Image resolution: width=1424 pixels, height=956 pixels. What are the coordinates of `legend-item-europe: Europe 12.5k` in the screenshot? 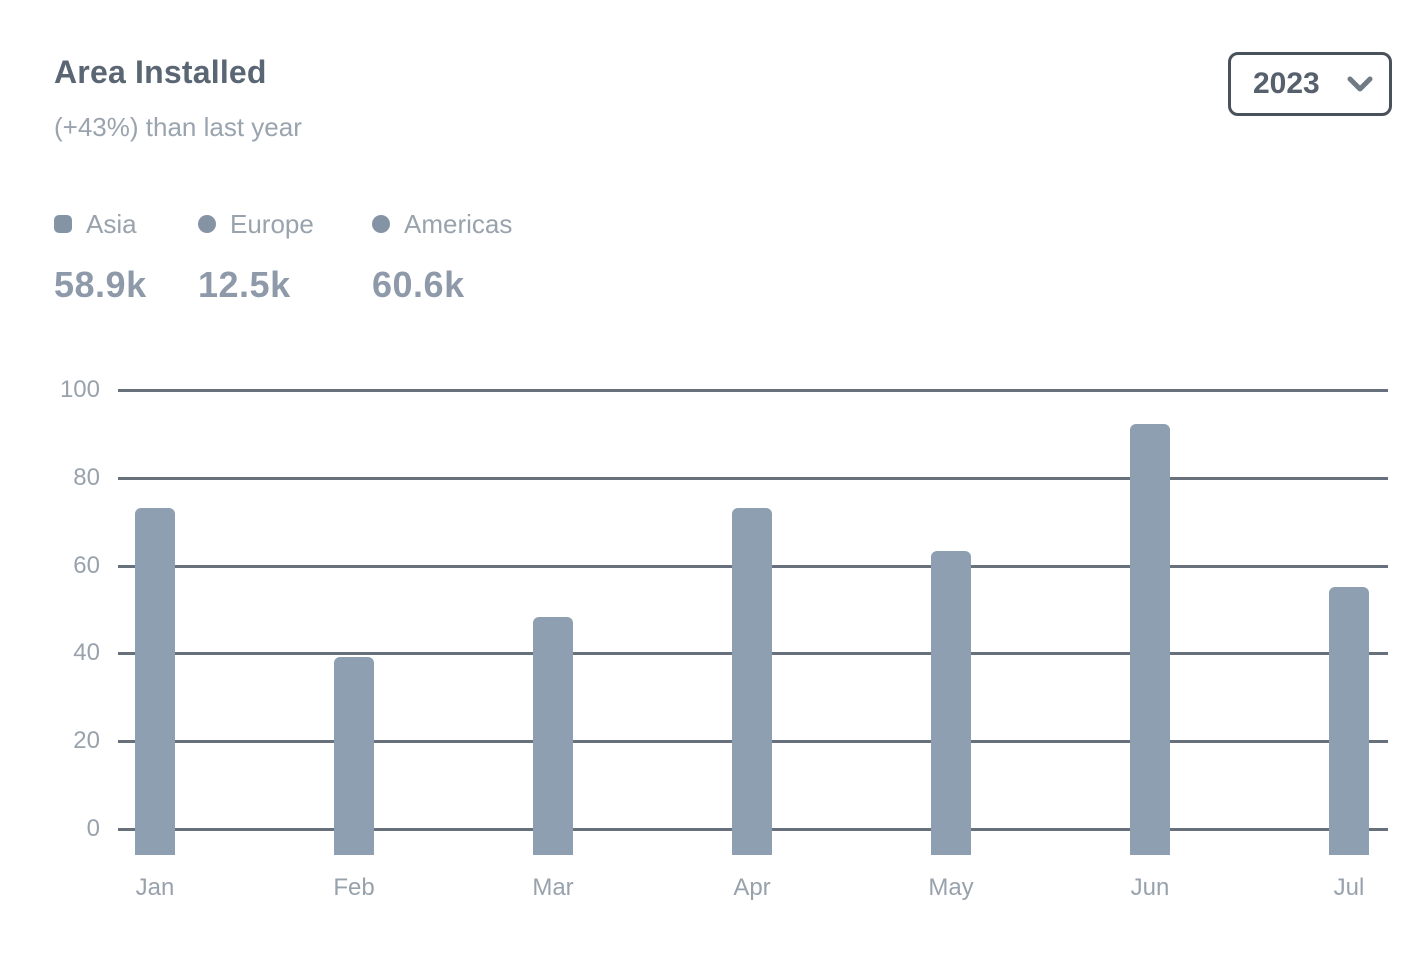 It's located at (256, 256).